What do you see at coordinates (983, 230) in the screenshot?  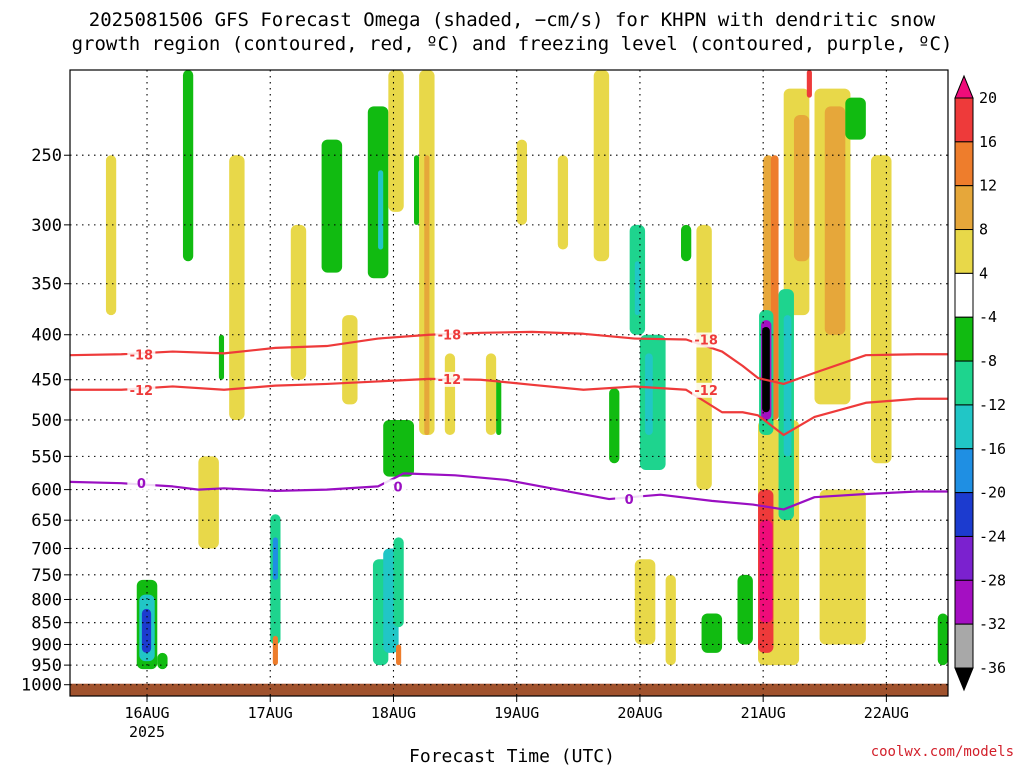 I see `colorbar-label: 8` at bounding box center [983, 230].